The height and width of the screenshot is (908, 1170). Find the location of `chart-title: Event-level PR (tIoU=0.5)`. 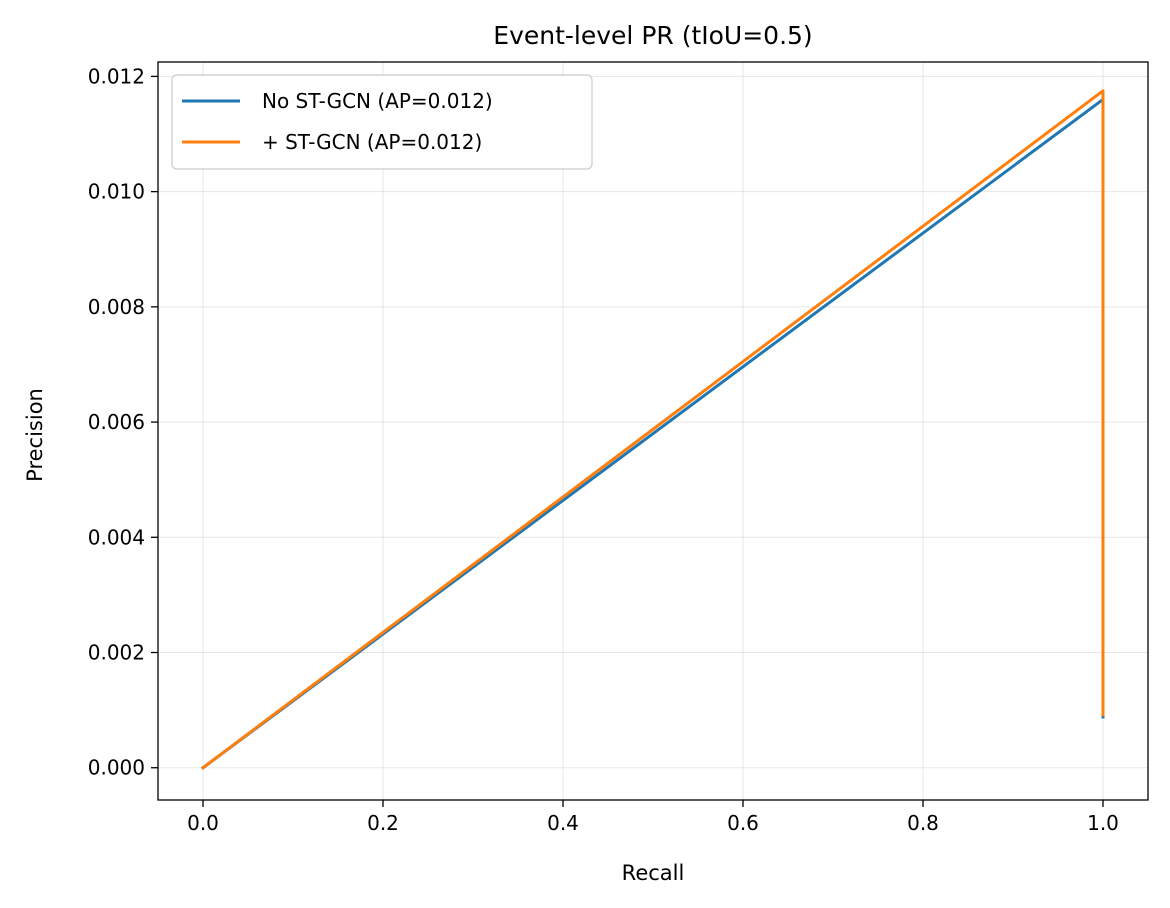

chart-title: Event-level PR (tIoU=0.5) is located at coordinates (652, 35).